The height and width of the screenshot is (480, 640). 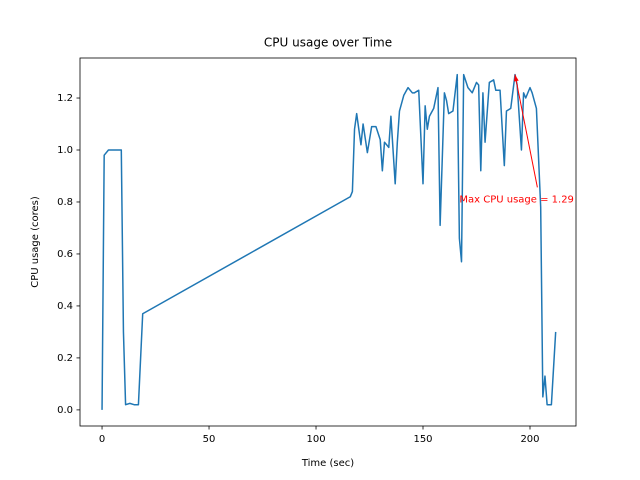 I want to click on x-tick-label: 150, so click(x=422, y=439).